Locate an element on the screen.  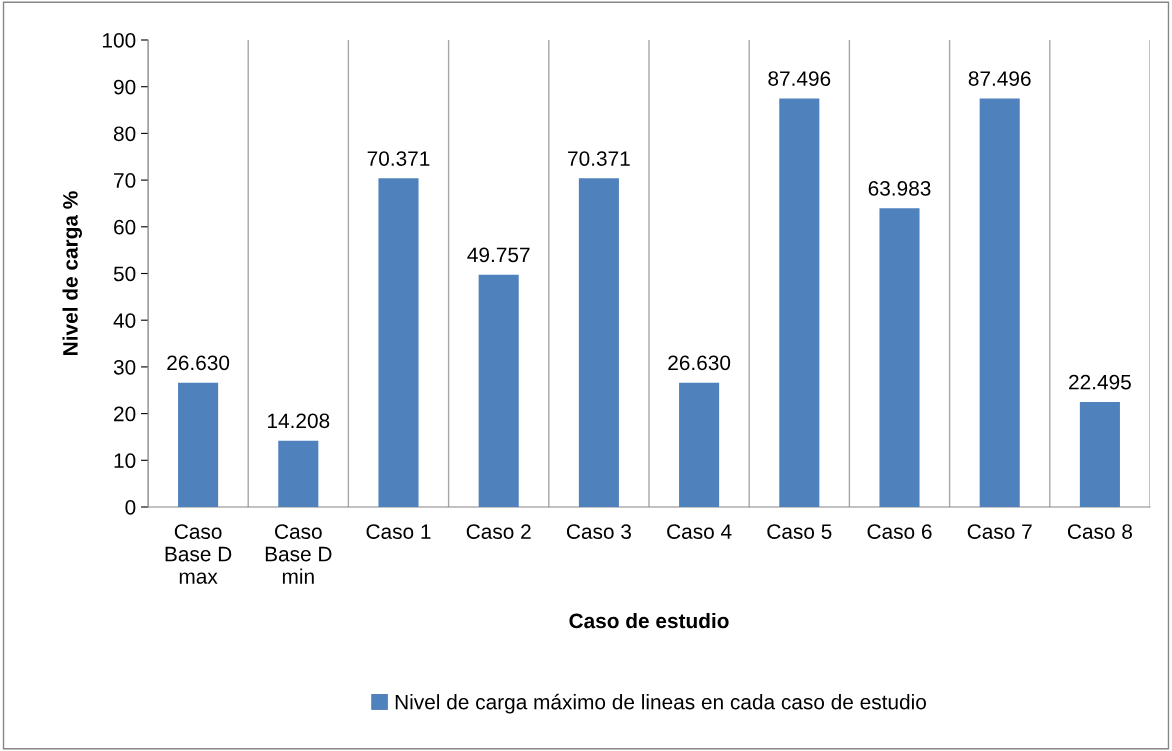
y-tick-label: 70 is located at coordinates (125, 180).